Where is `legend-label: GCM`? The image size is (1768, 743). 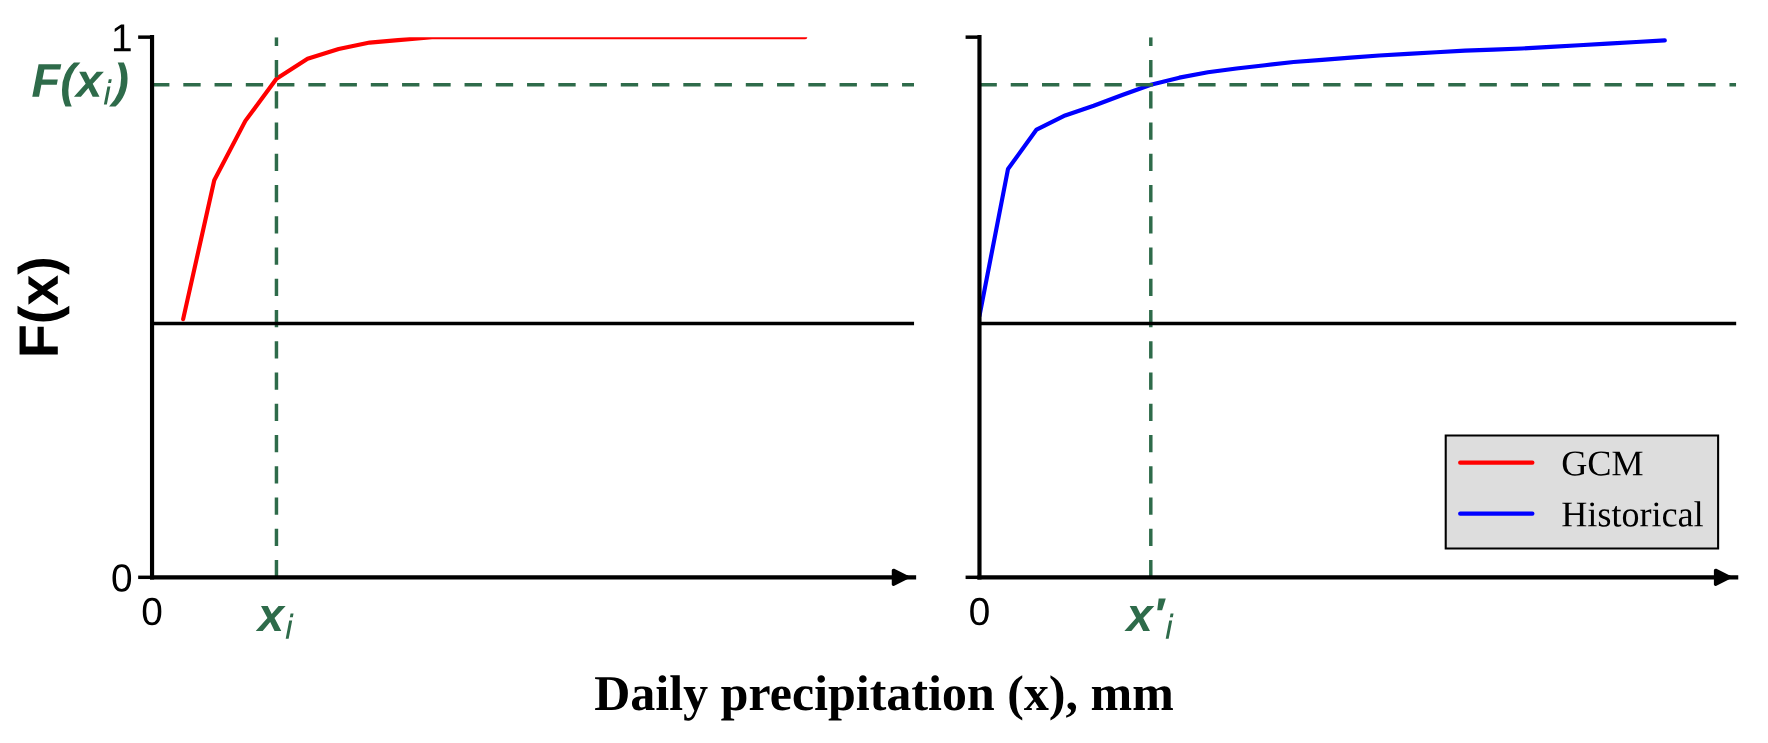 legend-label: GCM is located at coordinates (1602, 463).